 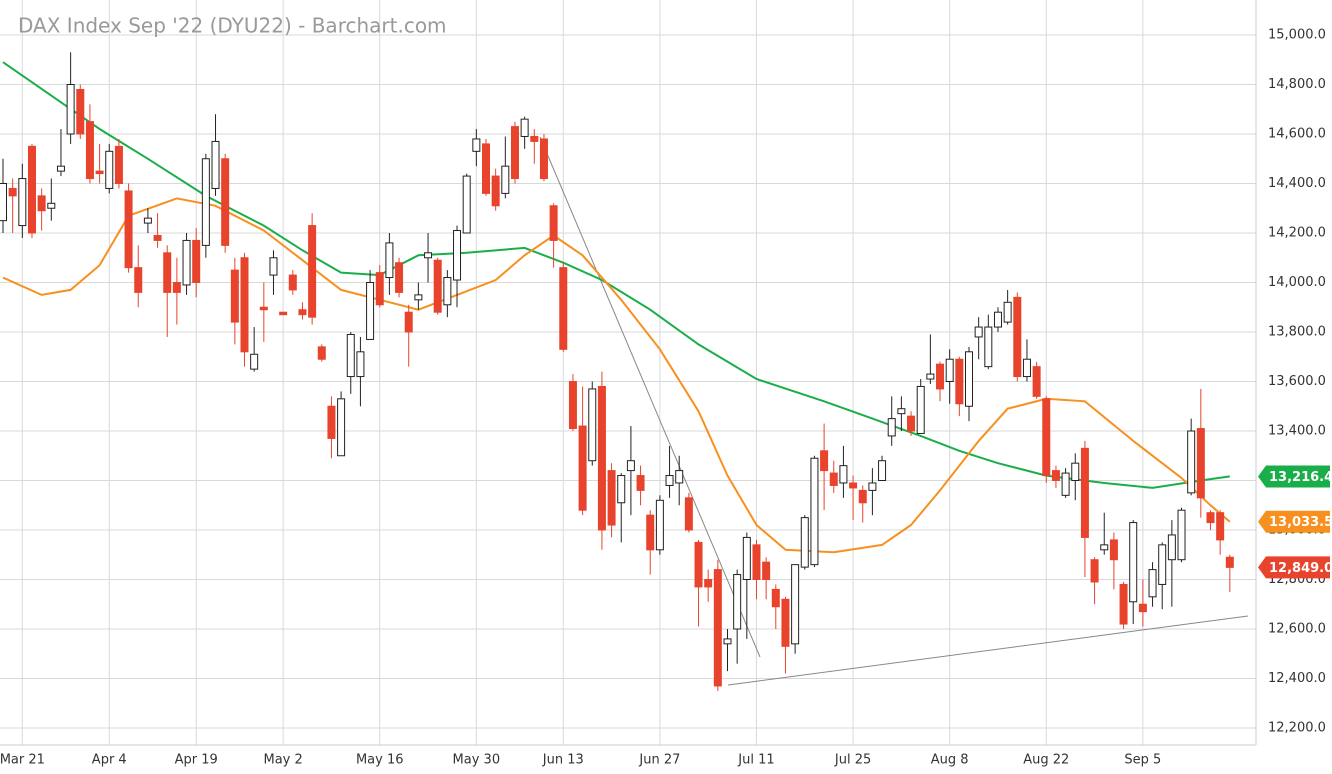 What do you see at coordinates (1297, 629) in the screenshot?
I see `y-tick-label: 12,600.0` at bounding box center [1297, 629].